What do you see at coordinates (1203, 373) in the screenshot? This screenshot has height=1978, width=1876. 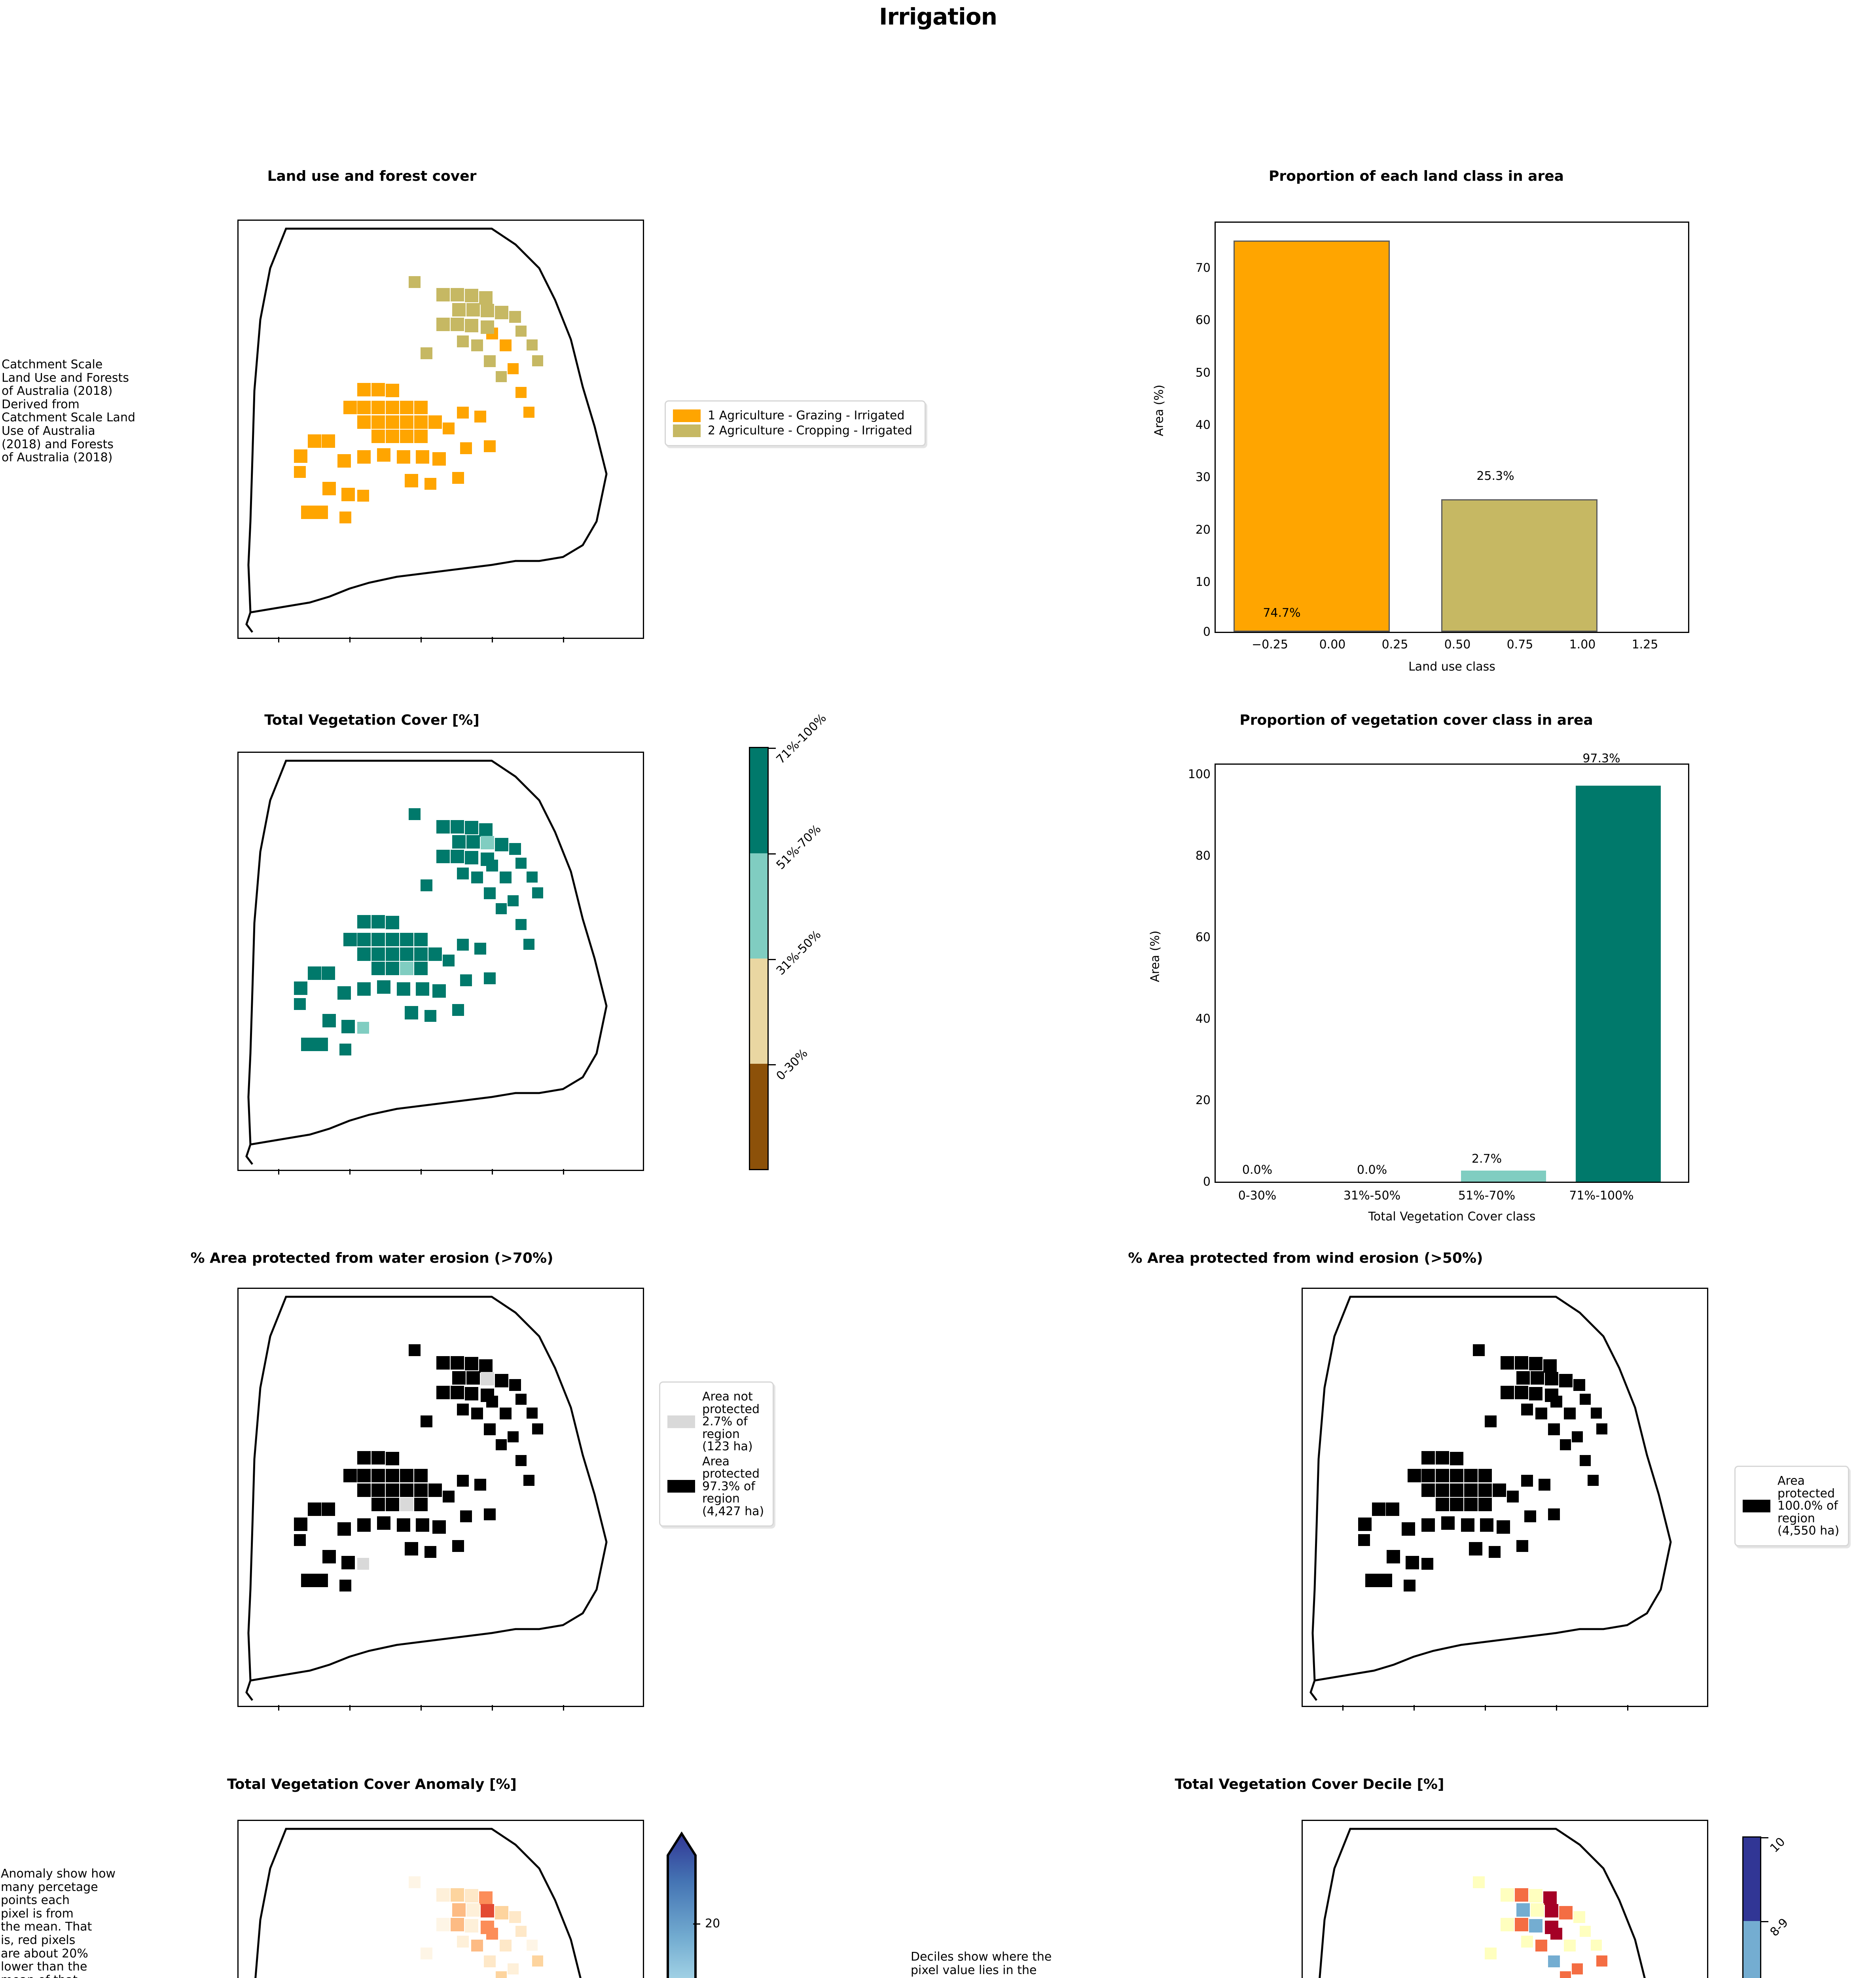 I see `ytick-50: 50` at bounding box center [1203, 373].